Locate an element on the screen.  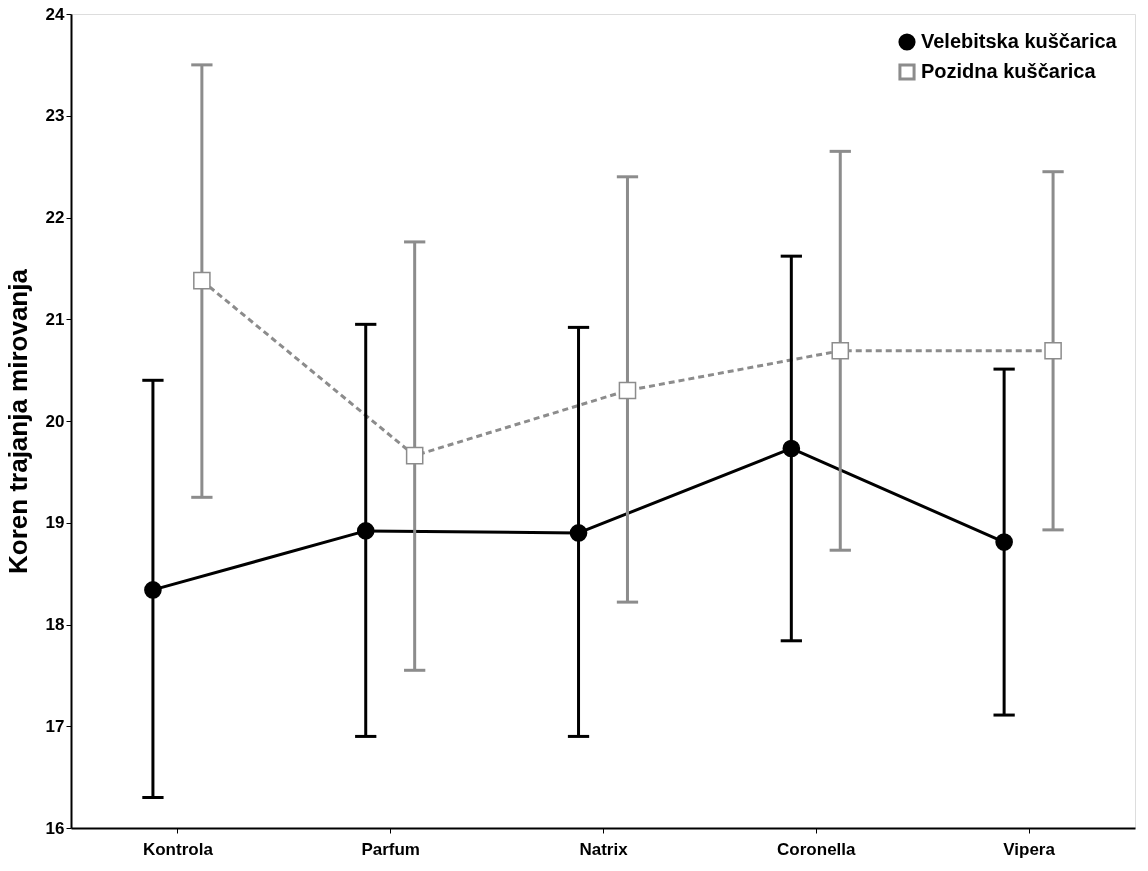
y-tick-label: 24 is located at coordinates (55, 14).